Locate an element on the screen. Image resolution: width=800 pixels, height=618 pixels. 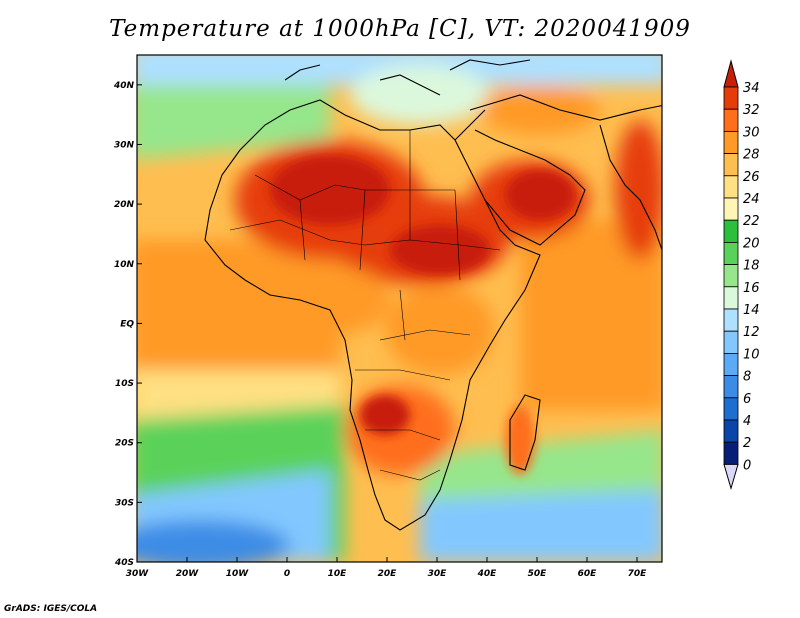
colorbar-label: 26 is located at coordinates (751, 177).